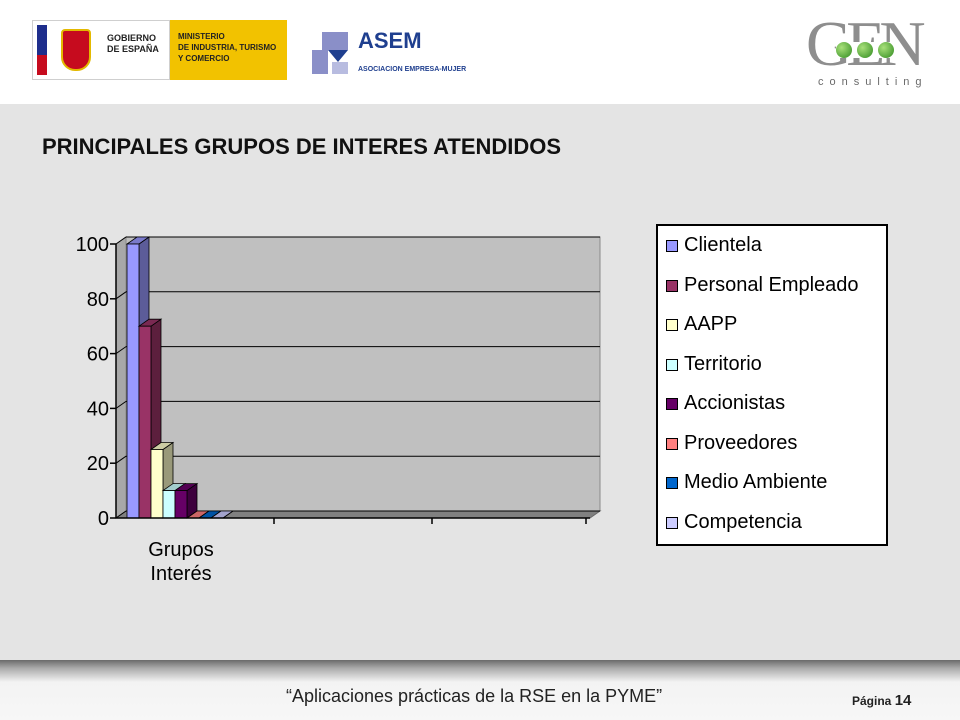 This screenshot has height=720, width=960. What do you see at coordinates (735, 403) in the screenshot?
I see `legend-label: Accionistas` at bounding box center [735, 403].